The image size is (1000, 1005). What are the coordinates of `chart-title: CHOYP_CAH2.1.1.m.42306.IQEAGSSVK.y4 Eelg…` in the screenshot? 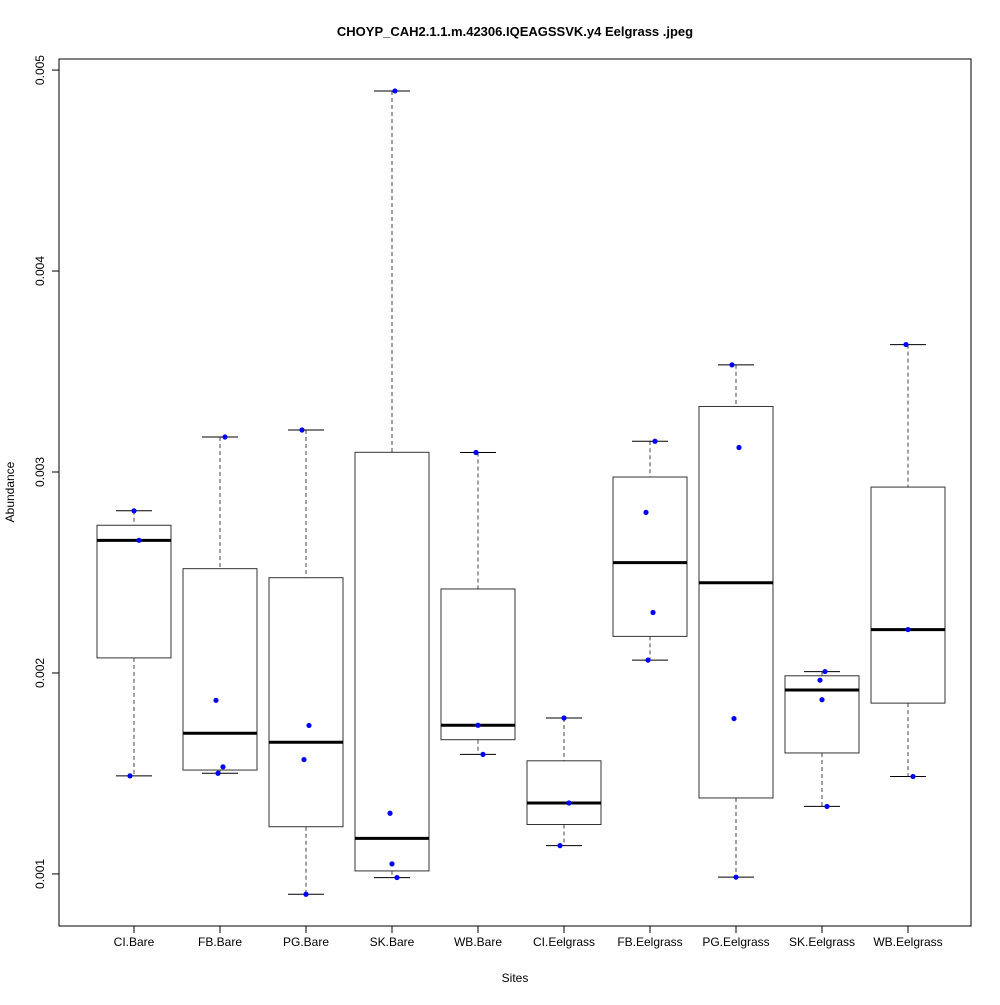 It's located at (515, 31).